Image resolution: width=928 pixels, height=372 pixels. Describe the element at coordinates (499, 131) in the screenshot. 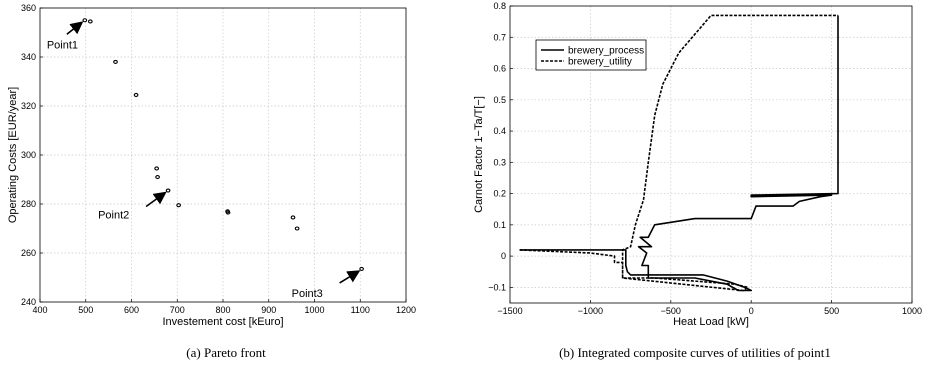

I see `composite-y-tick-label: 0.4` at that location.